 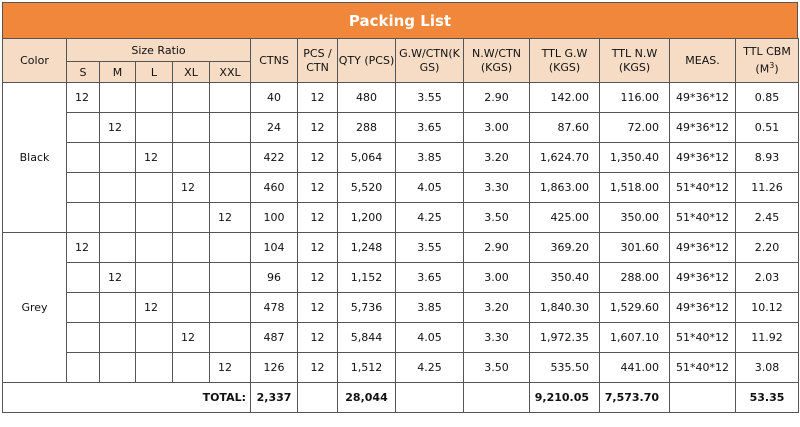 What do you see at coordinates (762, 69) in the screenshot?
I see `header-ttl-cbm-unit: (M` at bounding box center [762, 69].